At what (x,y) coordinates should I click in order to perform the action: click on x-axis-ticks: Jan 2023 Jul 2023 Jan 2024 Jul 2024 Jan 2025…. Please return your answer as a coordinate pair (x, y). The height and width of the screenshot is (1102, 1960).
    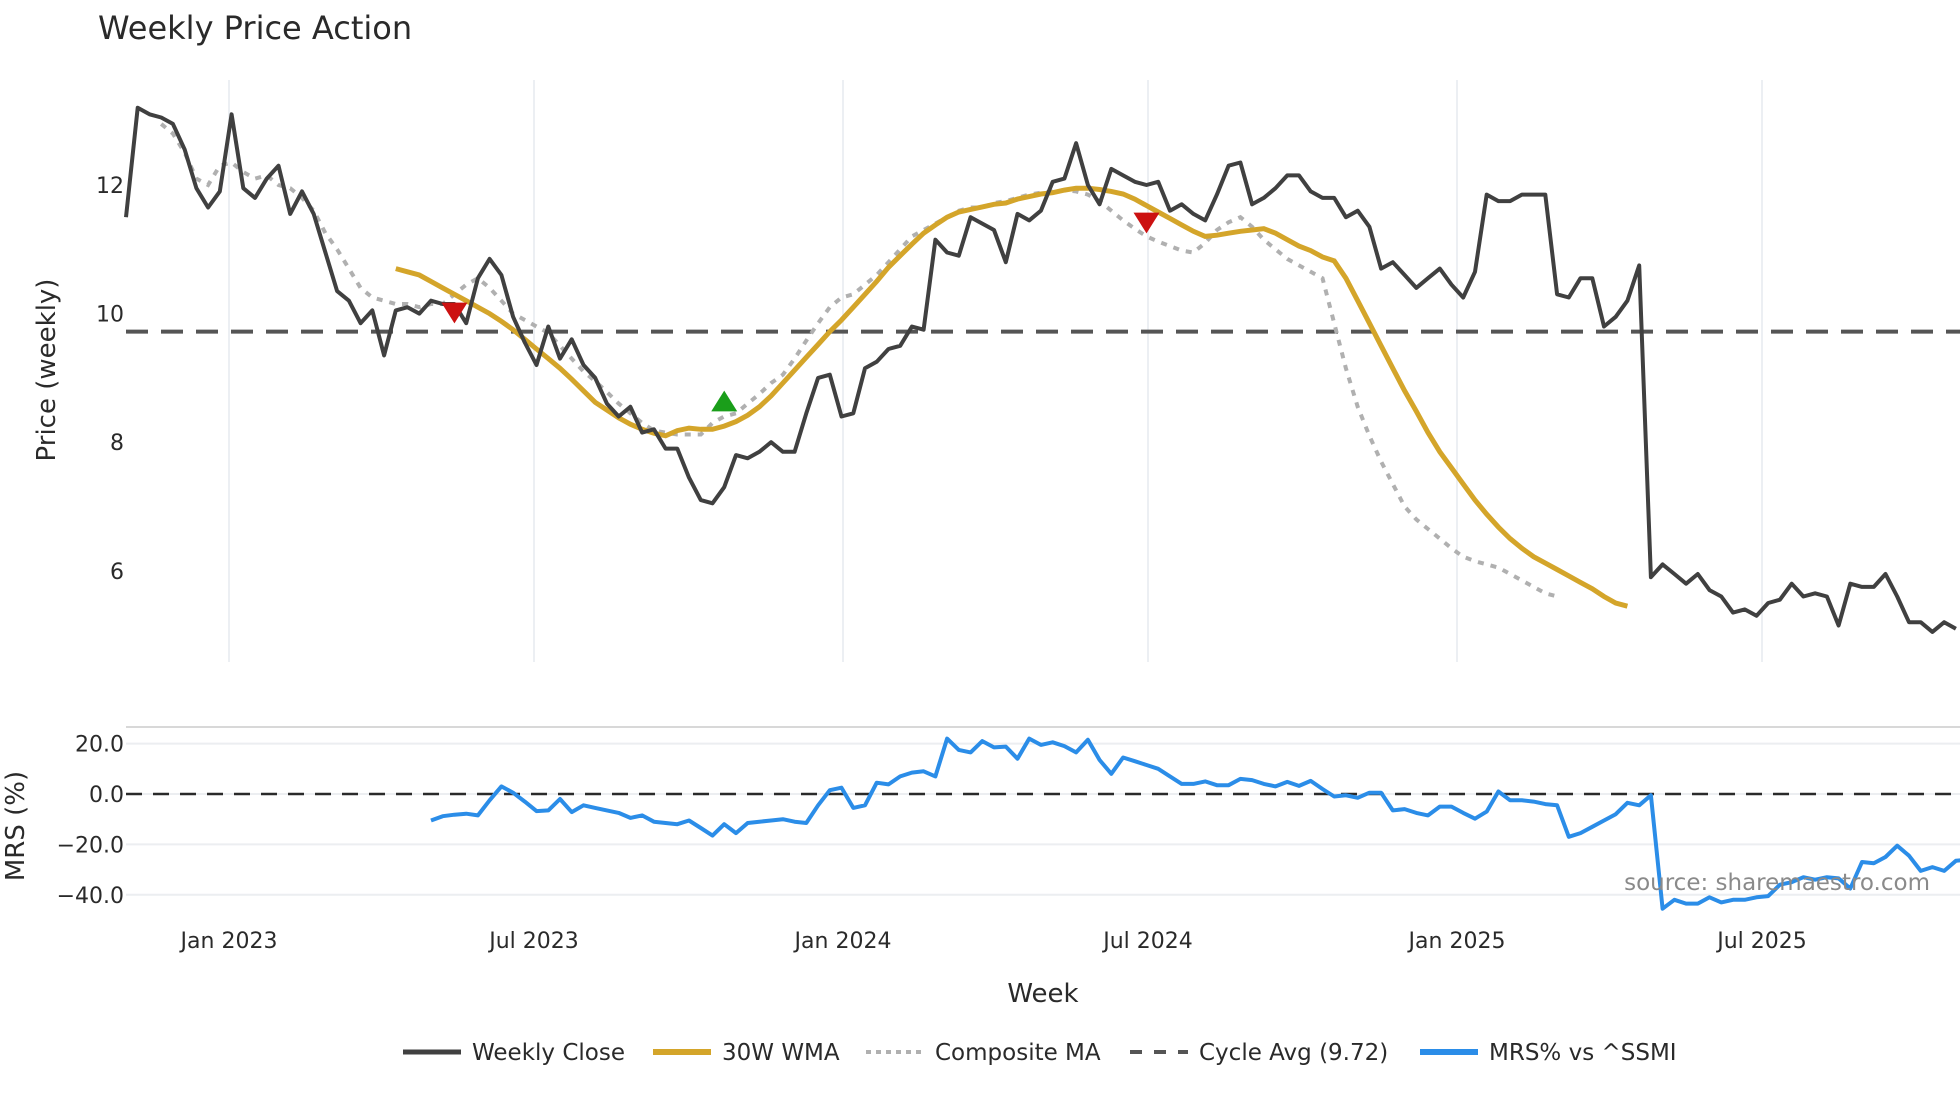
    Looking at the image, I should click on (993, 941).